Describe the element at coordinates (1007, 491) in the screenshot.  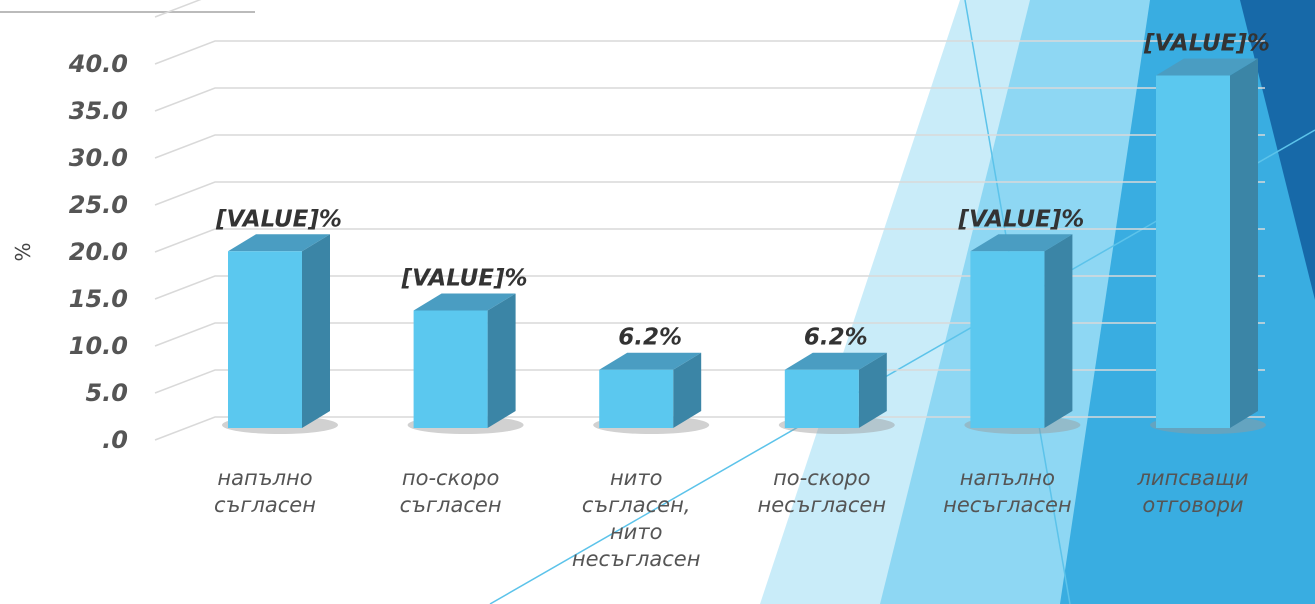
I see `x-tick-label: напълно несъгласен` at that location.